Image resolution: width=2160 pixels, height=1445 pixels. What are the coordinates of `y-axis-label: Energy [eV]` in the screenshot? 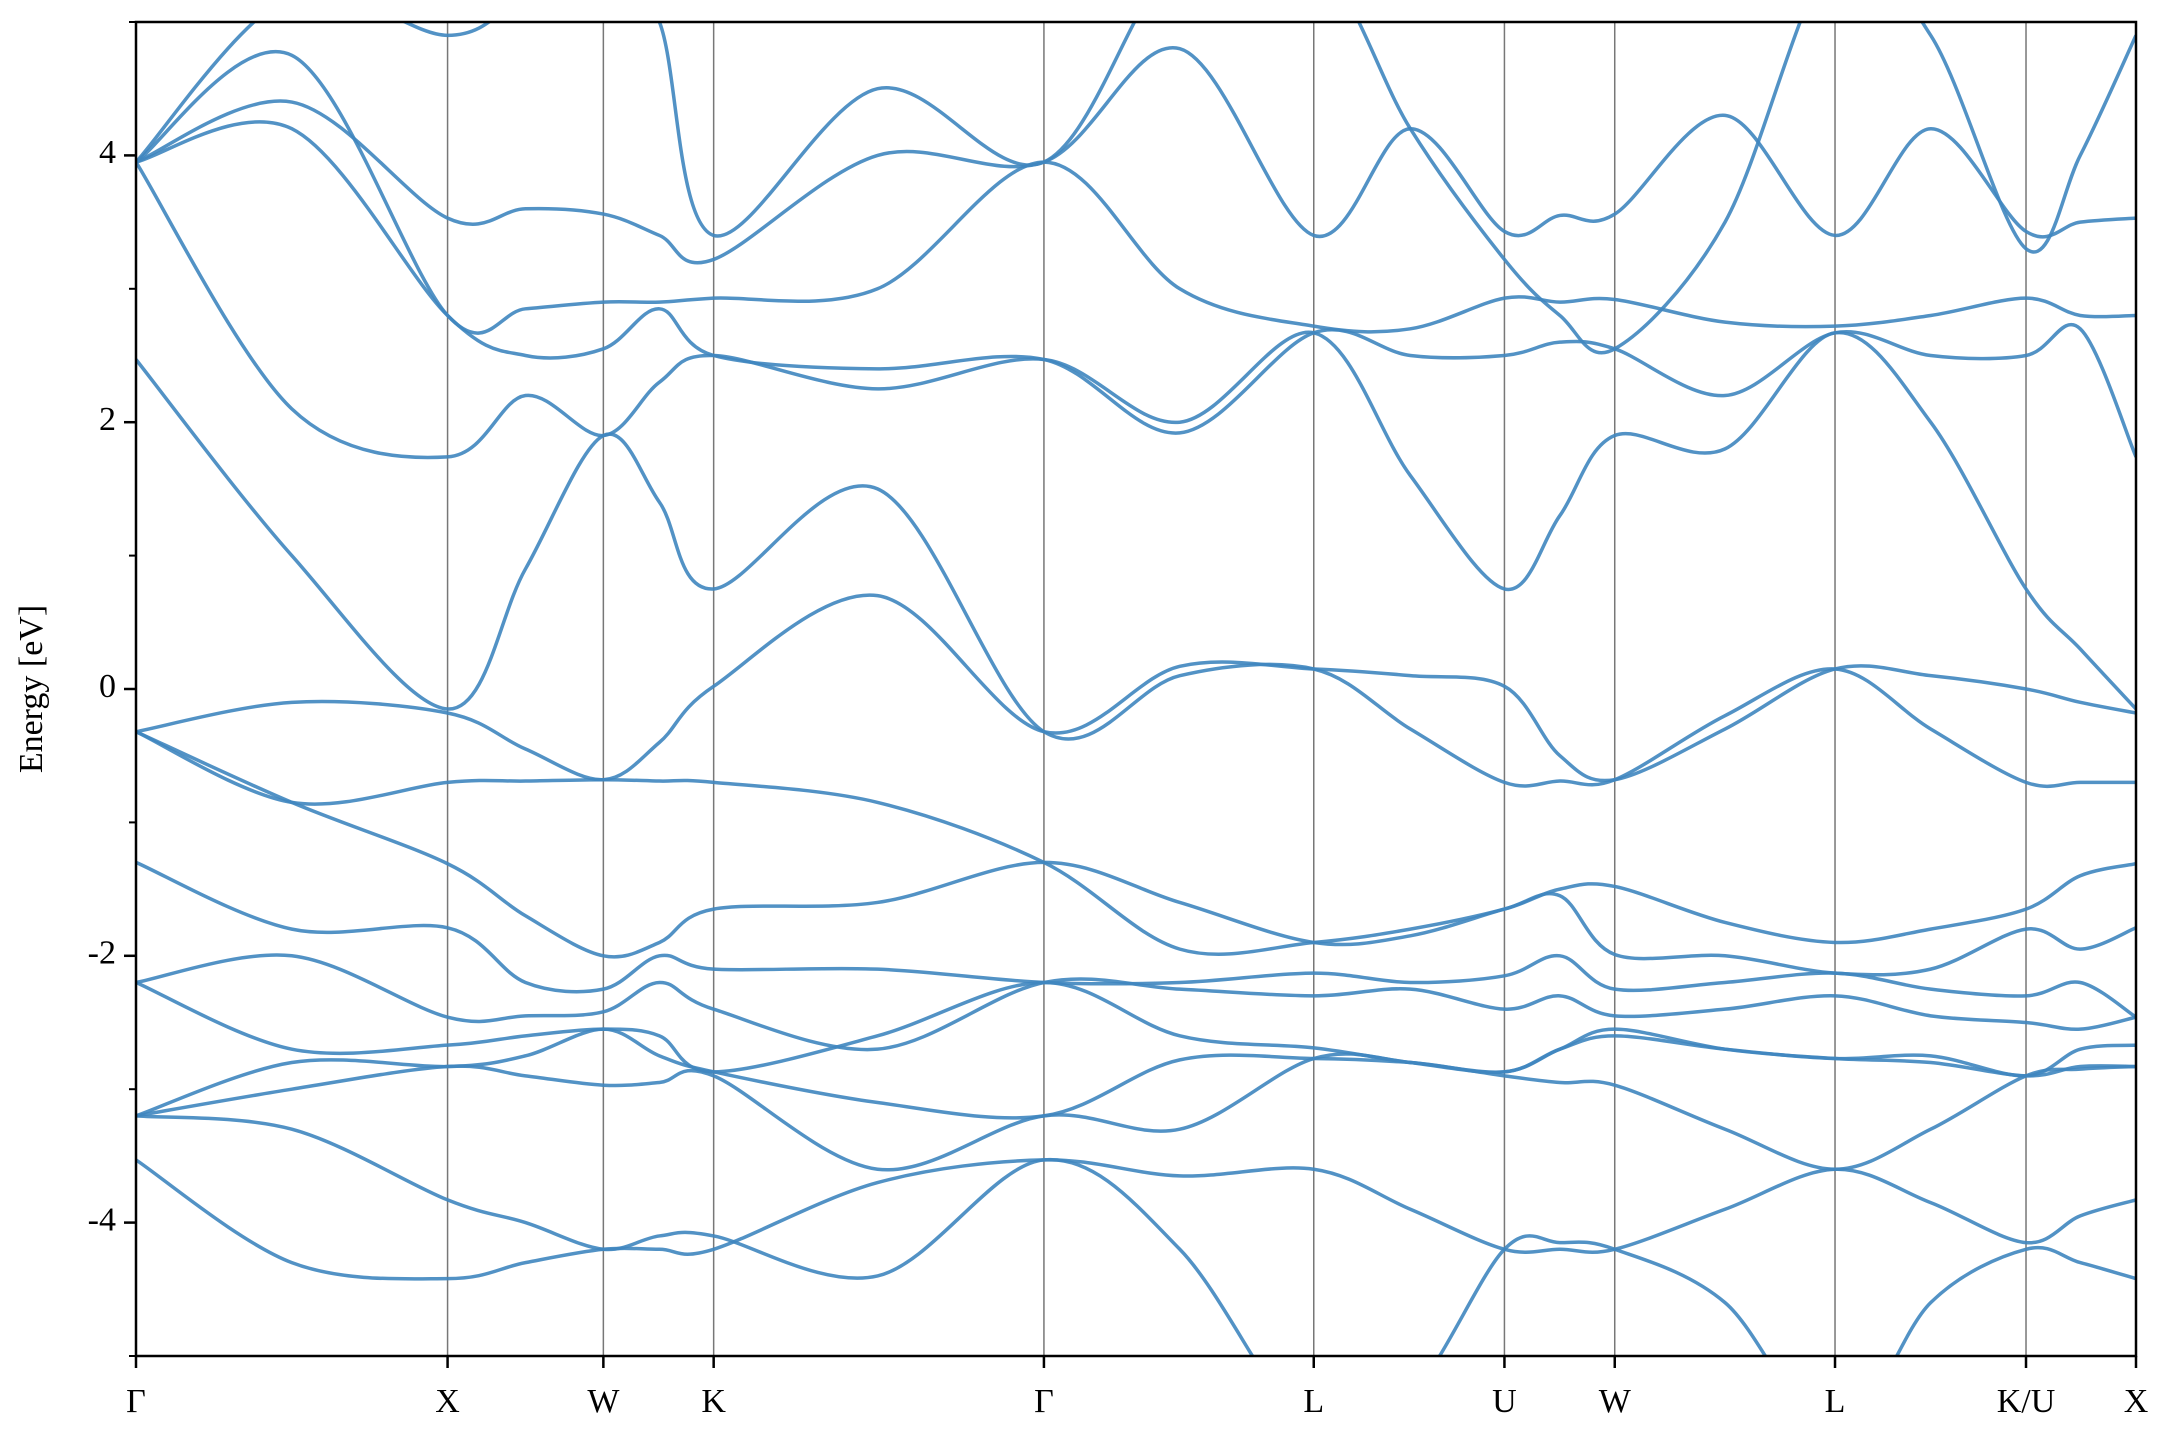 It's located at (31, 689).